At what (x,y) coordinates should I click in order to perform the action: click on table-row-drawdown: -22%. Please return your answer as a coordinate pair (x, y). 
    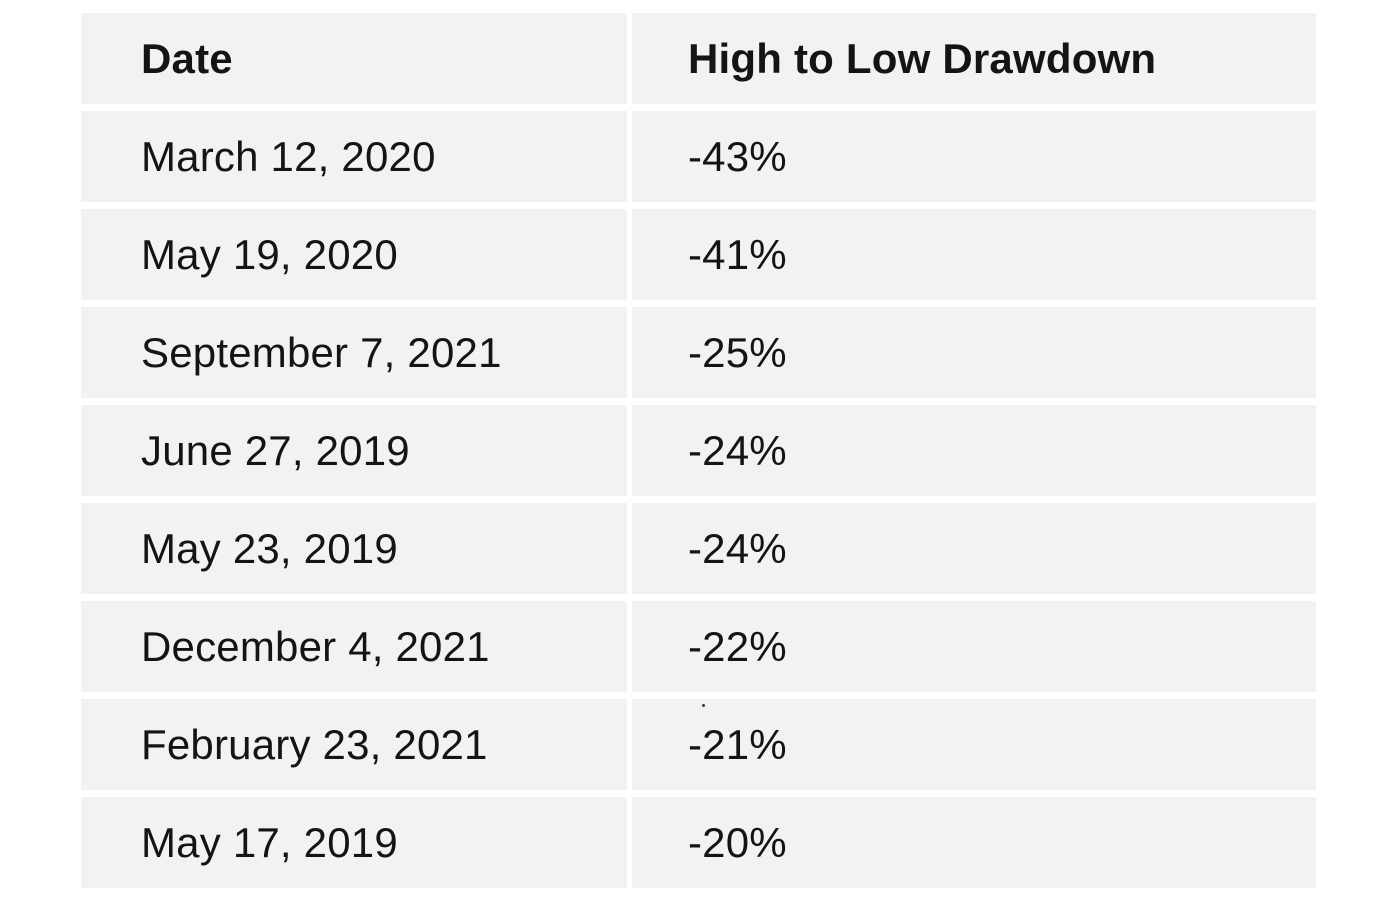
    Looking at the image, I should click on (974, 646).